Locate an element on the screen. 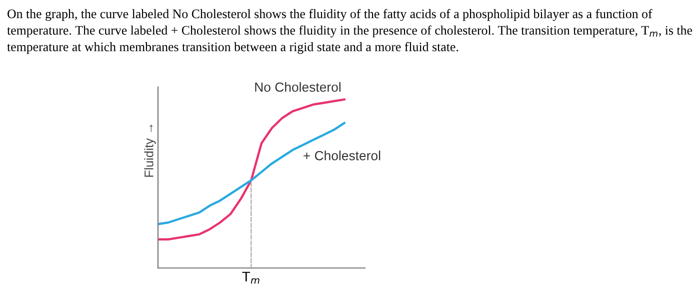 This screenshot has height=300, width=700. chart-title: On the graph, the curve labeled No Cholesterol shows the fluidity of the fatty acids of a phospholipid bilayer as a function of temperature. The curve labeled + Cholesterol shows the fluidity in the presence of cholesterol. The transition temperature, T$_{m}$, is the temperature at which membranes transition between a rigid state and a more fluid state. is located at coordinates (349, 31).